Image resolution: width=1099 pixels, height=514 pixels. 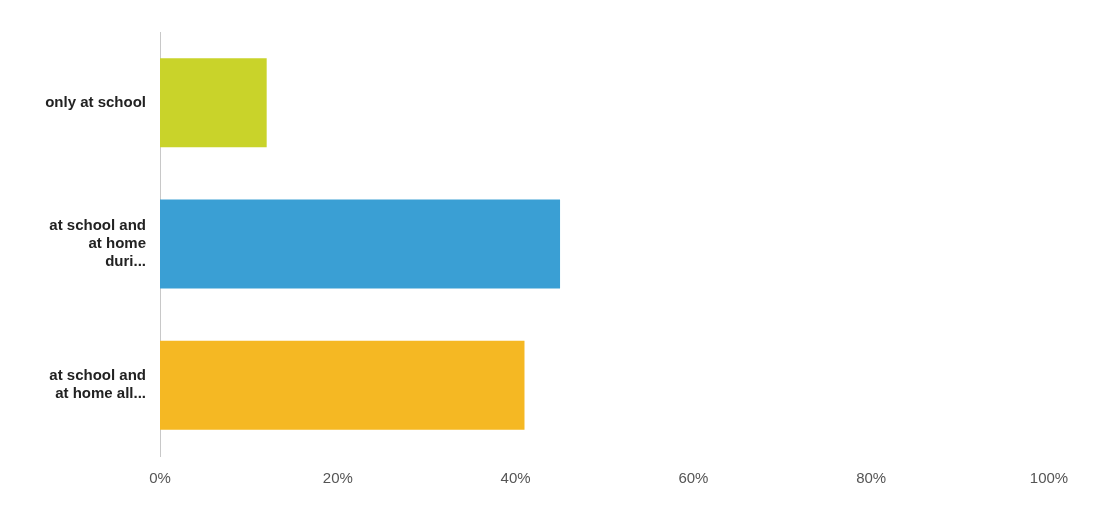 What do you see at coordinates (160, 478) in the screenshot?
I see `x-tick-label: 0%` at bounding box center [160, 478].